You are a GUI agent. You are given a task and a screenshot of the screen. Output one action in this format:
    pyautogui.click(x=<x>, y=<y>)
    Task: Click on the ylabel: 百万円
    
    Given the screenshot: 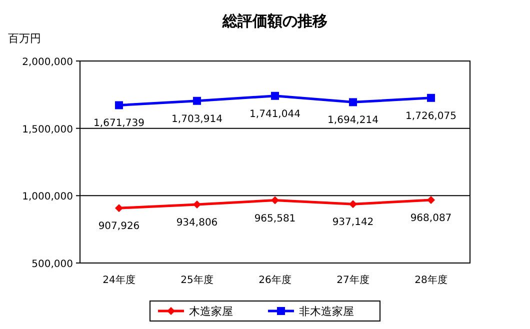 What is the action you would take?
    pyautogui.click(x=24, y=38)
    